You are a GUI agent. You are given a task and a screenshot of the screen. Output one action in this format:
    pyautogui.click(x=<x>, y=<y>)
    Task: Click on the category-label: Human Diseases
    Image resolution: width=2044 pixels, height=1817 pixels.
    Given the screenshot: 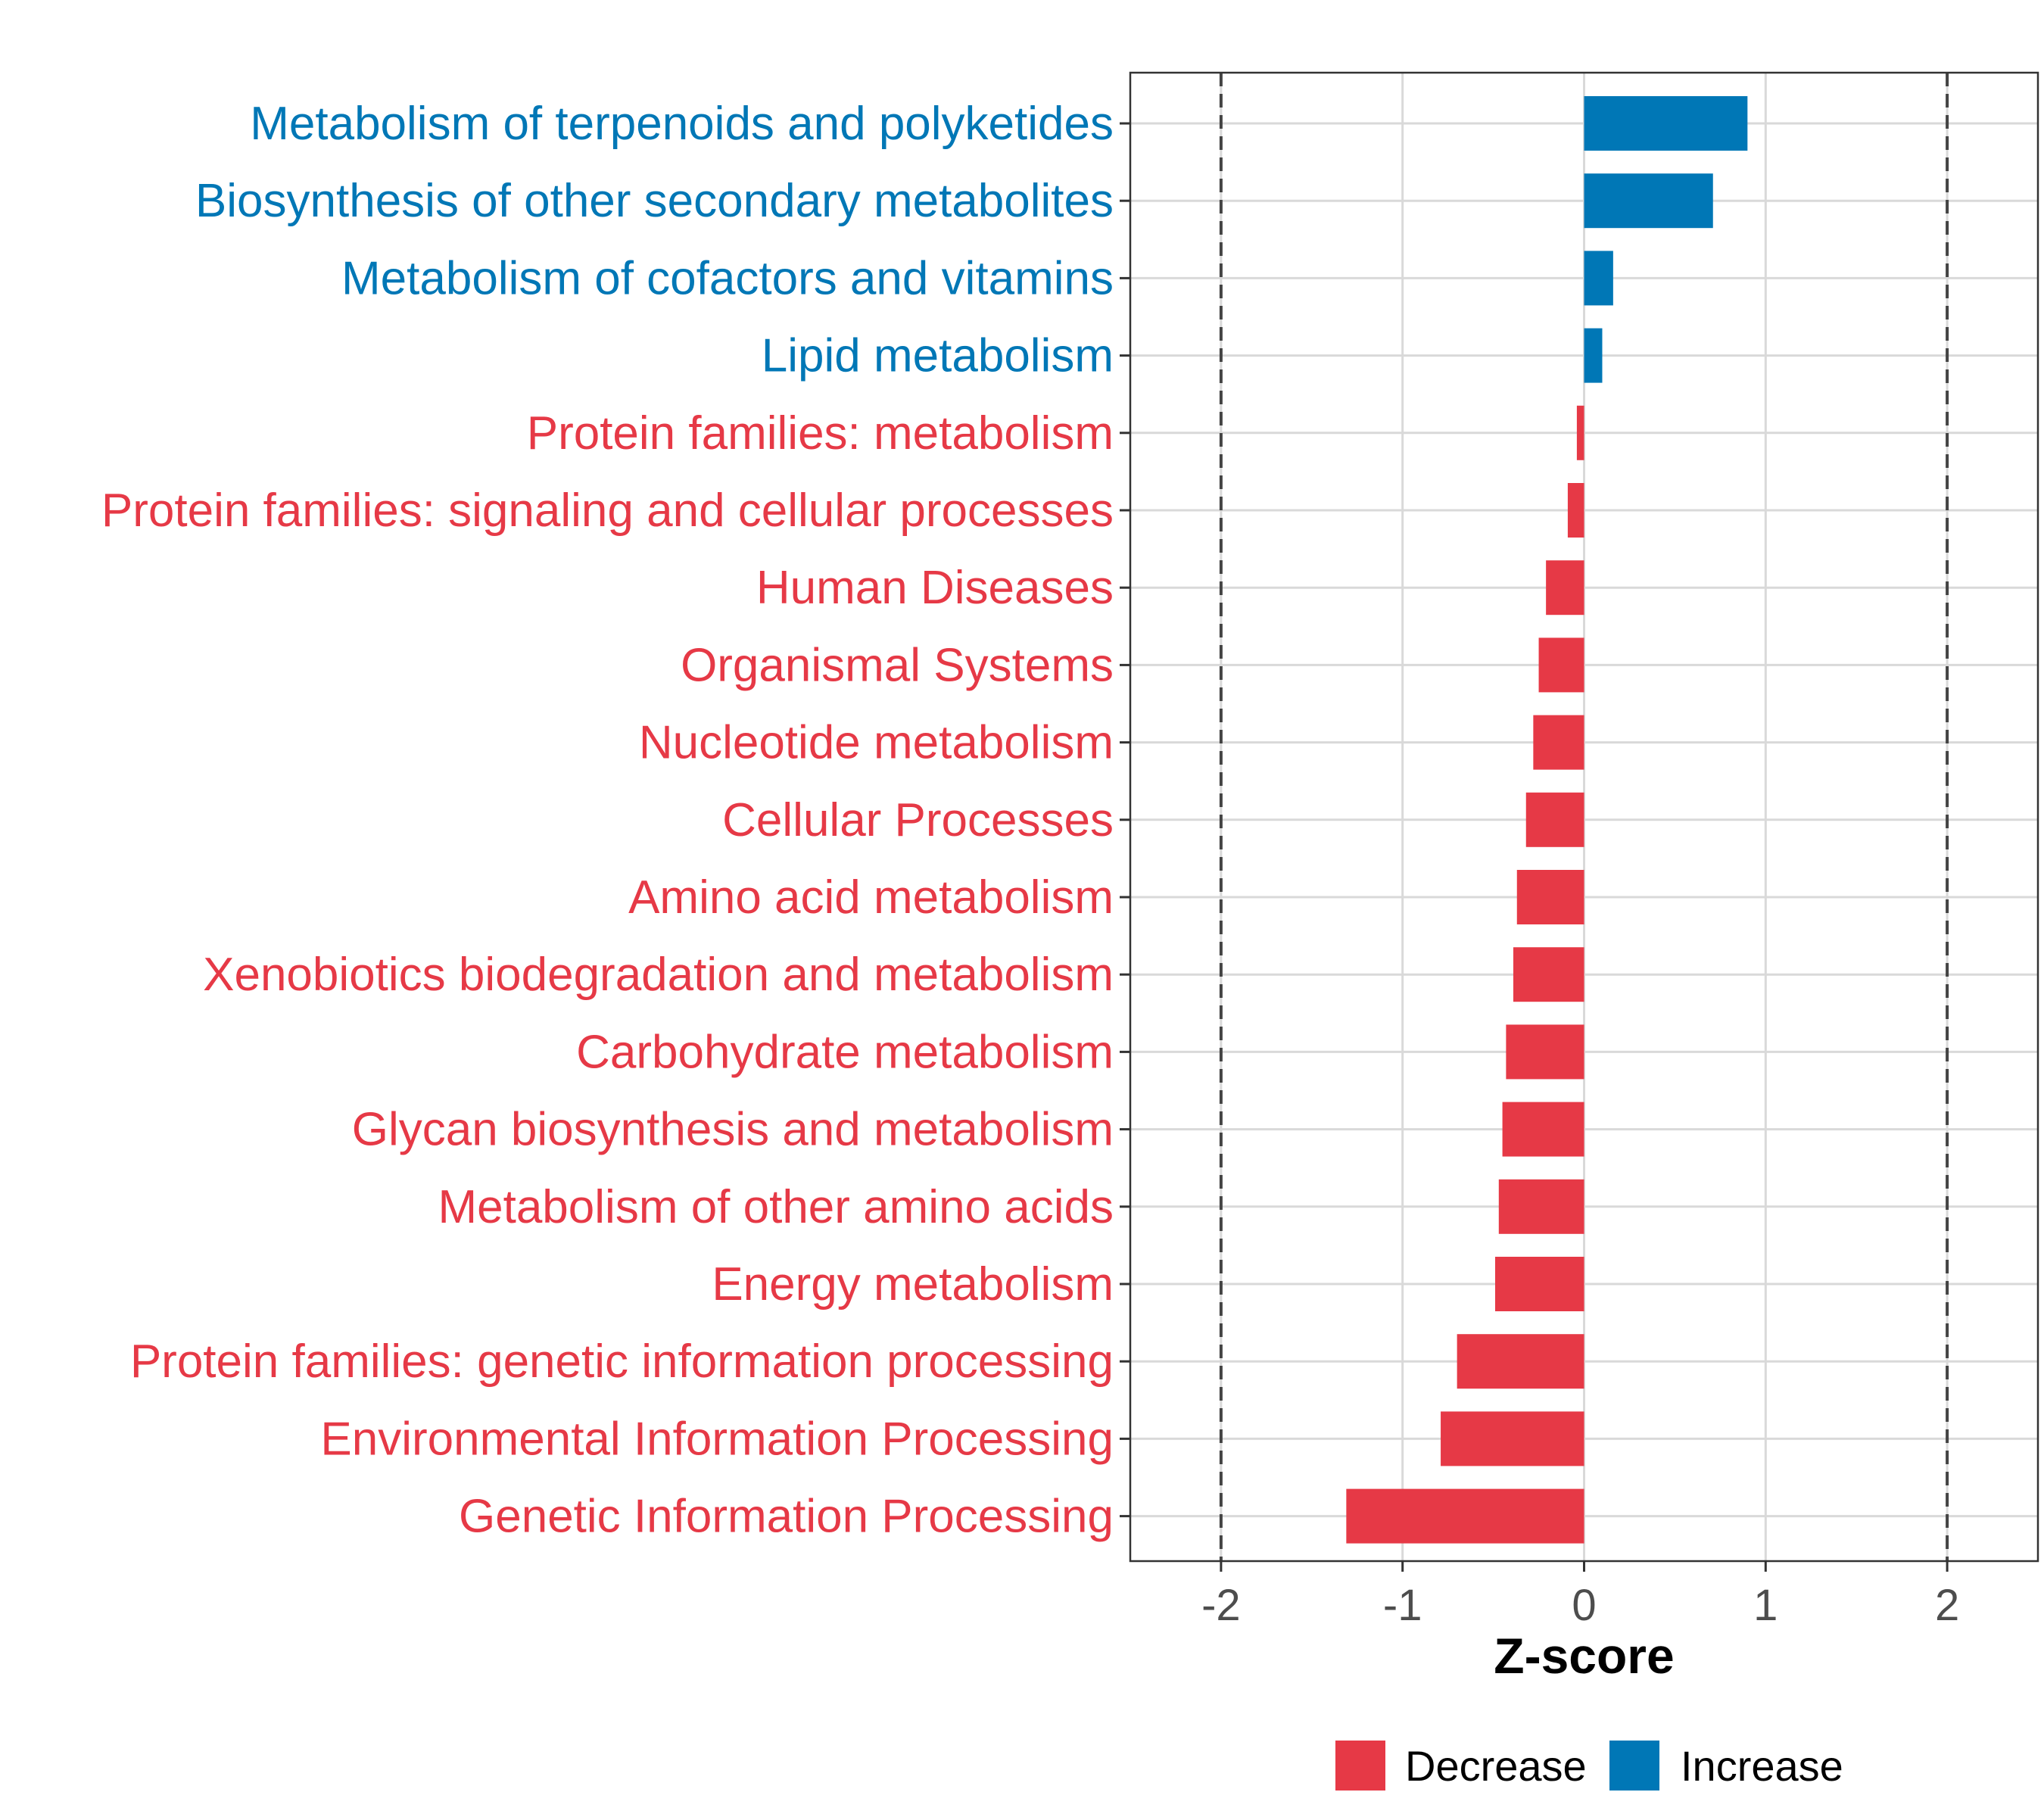 What is the action you would take?
    pyautogui.click(x=935, y=588)
    